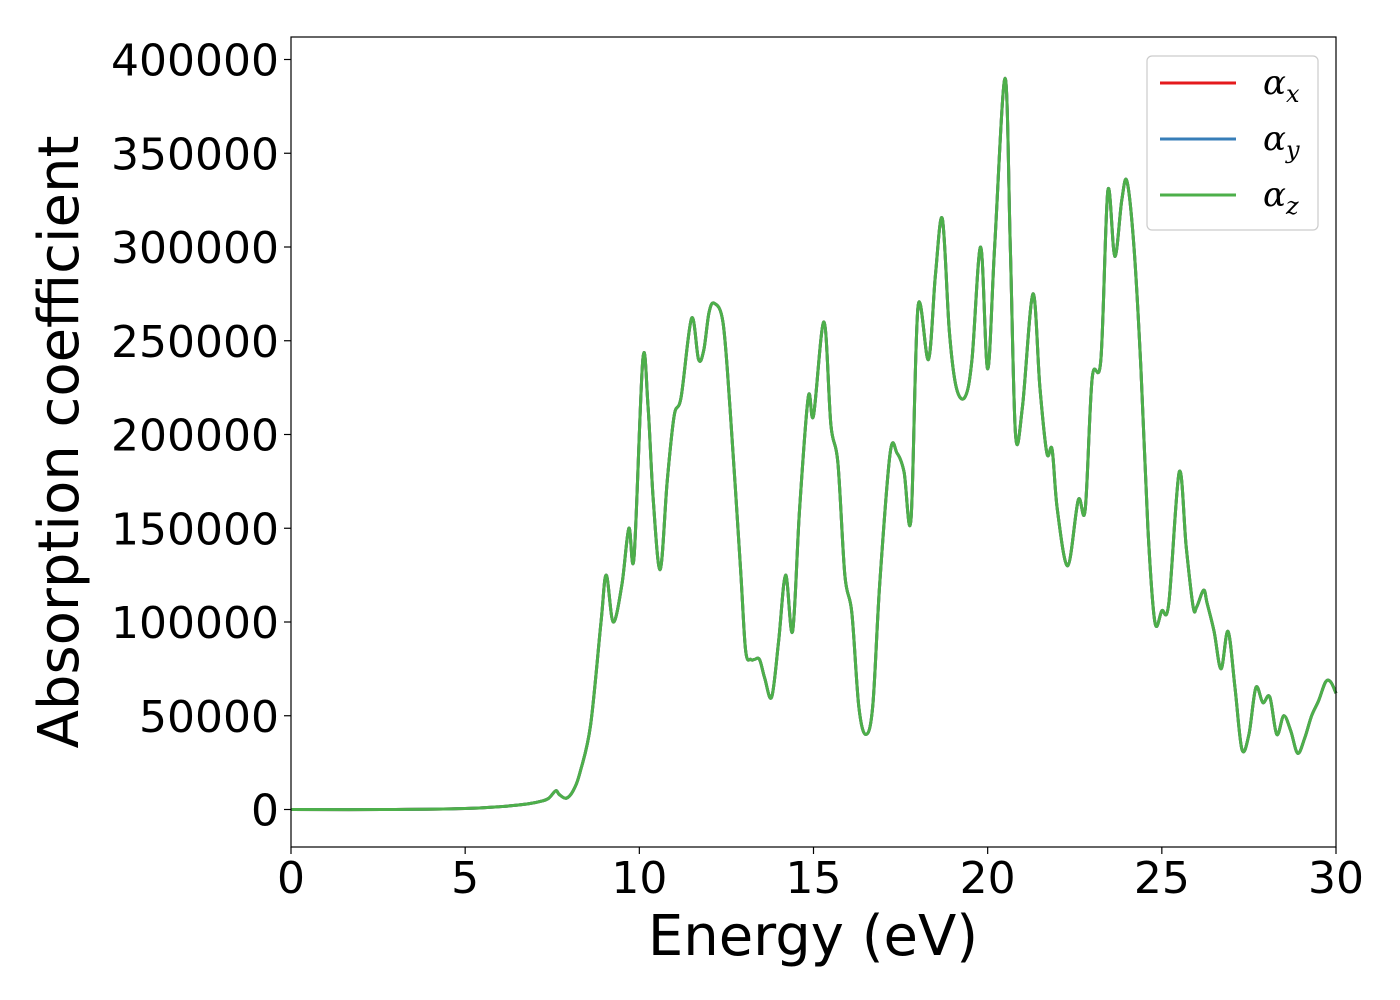  Describe the element at coordinates (1281, 141) in the screenshot. I see `legend-label-alpha-y: αy` at that location.